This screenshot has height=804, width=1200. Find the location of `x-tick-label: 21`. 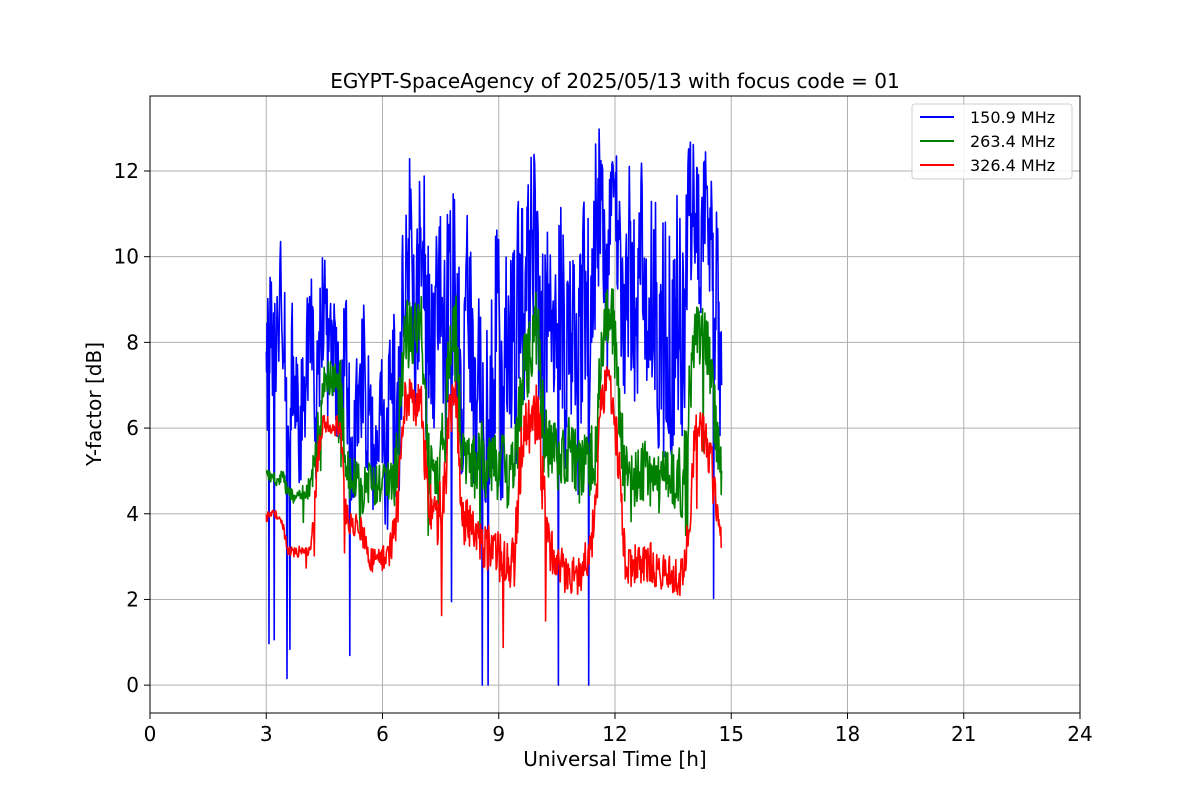

x-tick-label: 21 is located at coordinates (963, 734).